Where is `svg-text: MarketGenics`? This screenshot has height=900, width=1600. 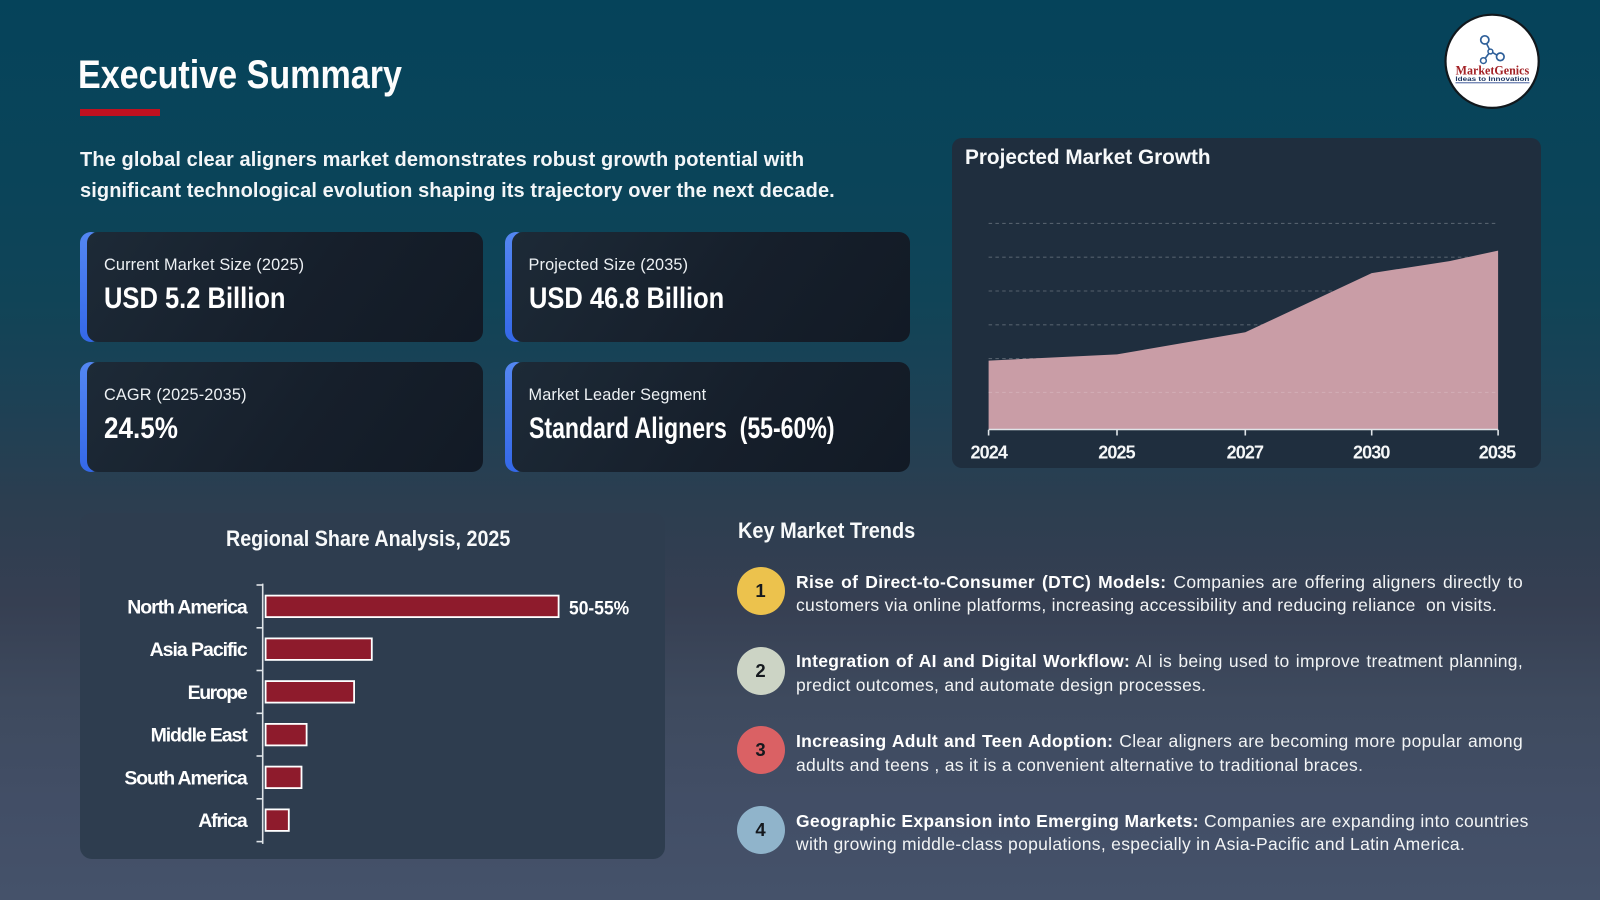 svg-text: MarketGenics is located at coordinates (1492, 70).